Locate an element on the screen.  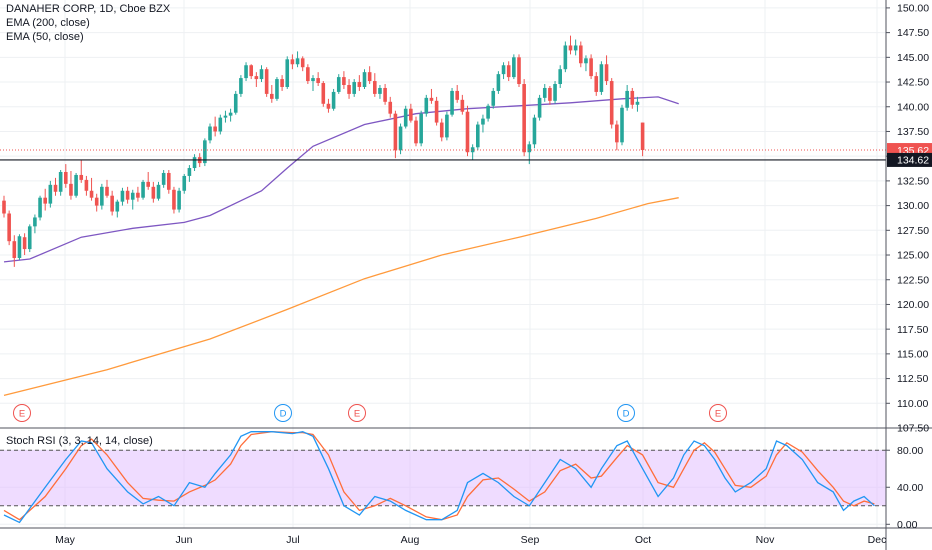
stoch-y-tick-label: 40.00 is located at coordinates (910, 488).